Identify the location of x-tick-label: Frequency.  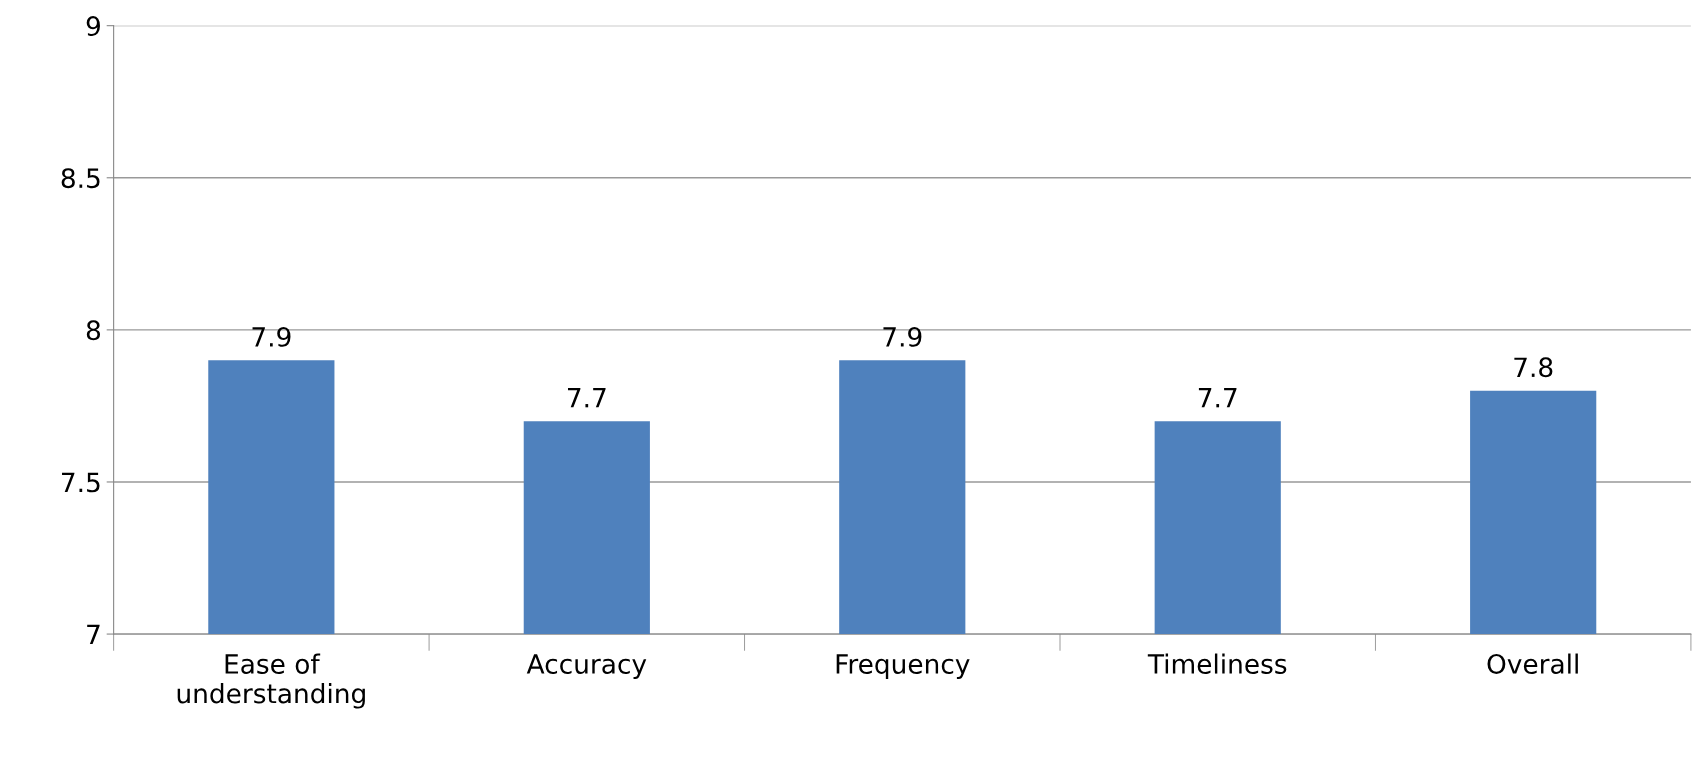
(903, 667).